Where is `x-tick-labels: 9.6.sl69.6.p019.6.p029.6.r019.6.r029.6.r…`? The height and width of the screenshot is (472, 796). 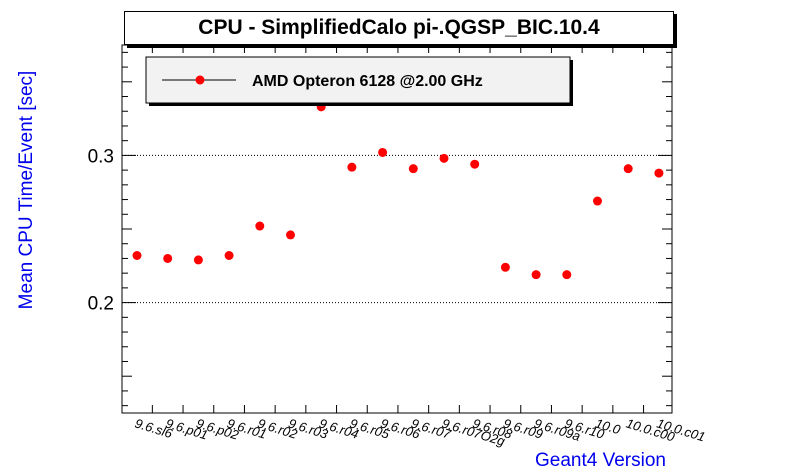
x-tick-labels: 9.6.sl69.6.p019.6.p029.6.r019.6.r029.6.r… is located at coordinates (420, 433).